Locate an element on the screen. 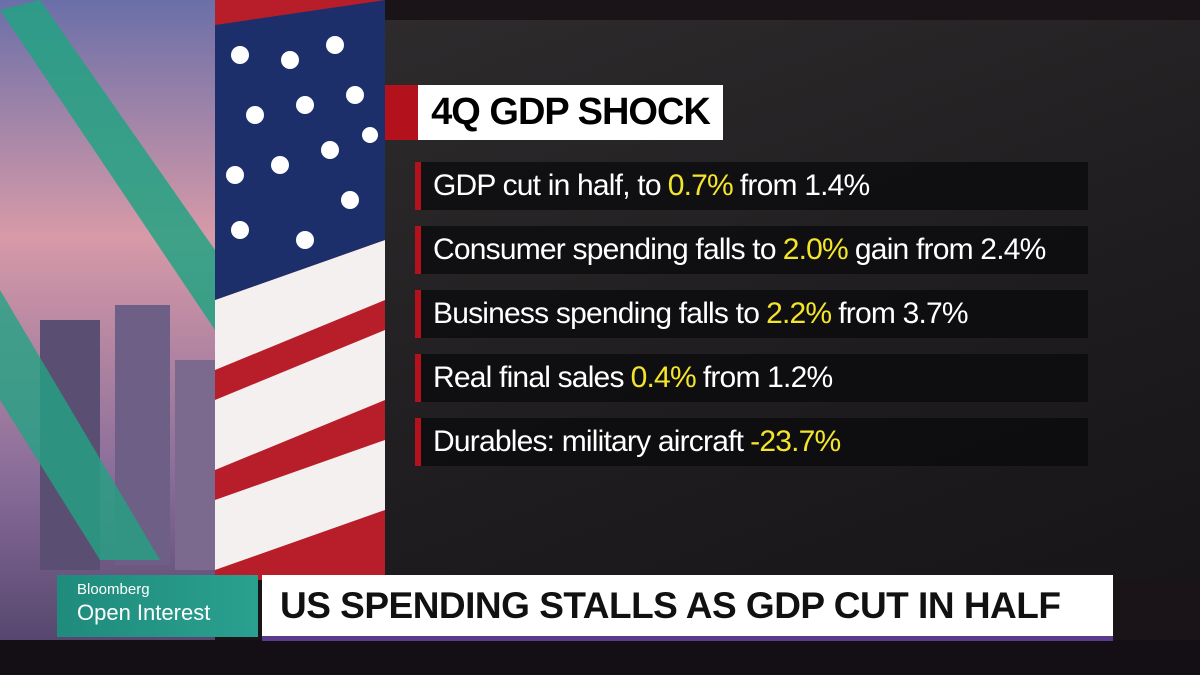  figure: 2.0% is located at coordinates (815, 249).